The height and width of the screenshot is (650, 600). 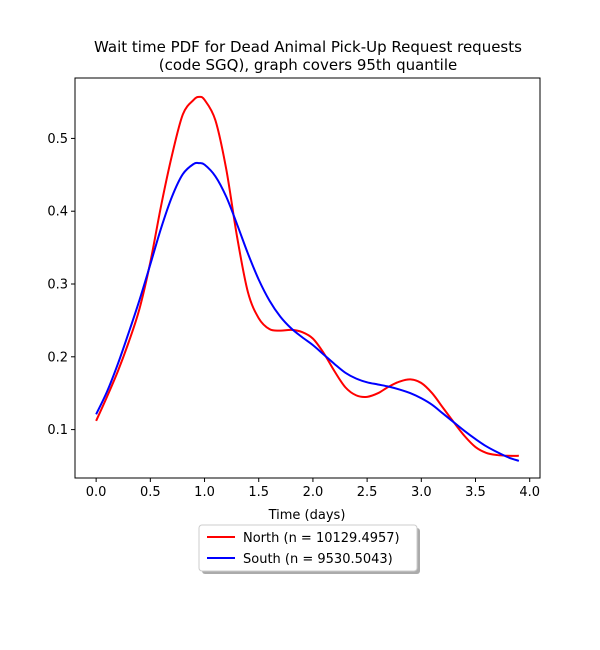 What do you see at coordinates (367, 492) in the screenshot?
I see `x-tick-label: 2.5` at bounding box center [367, 492].